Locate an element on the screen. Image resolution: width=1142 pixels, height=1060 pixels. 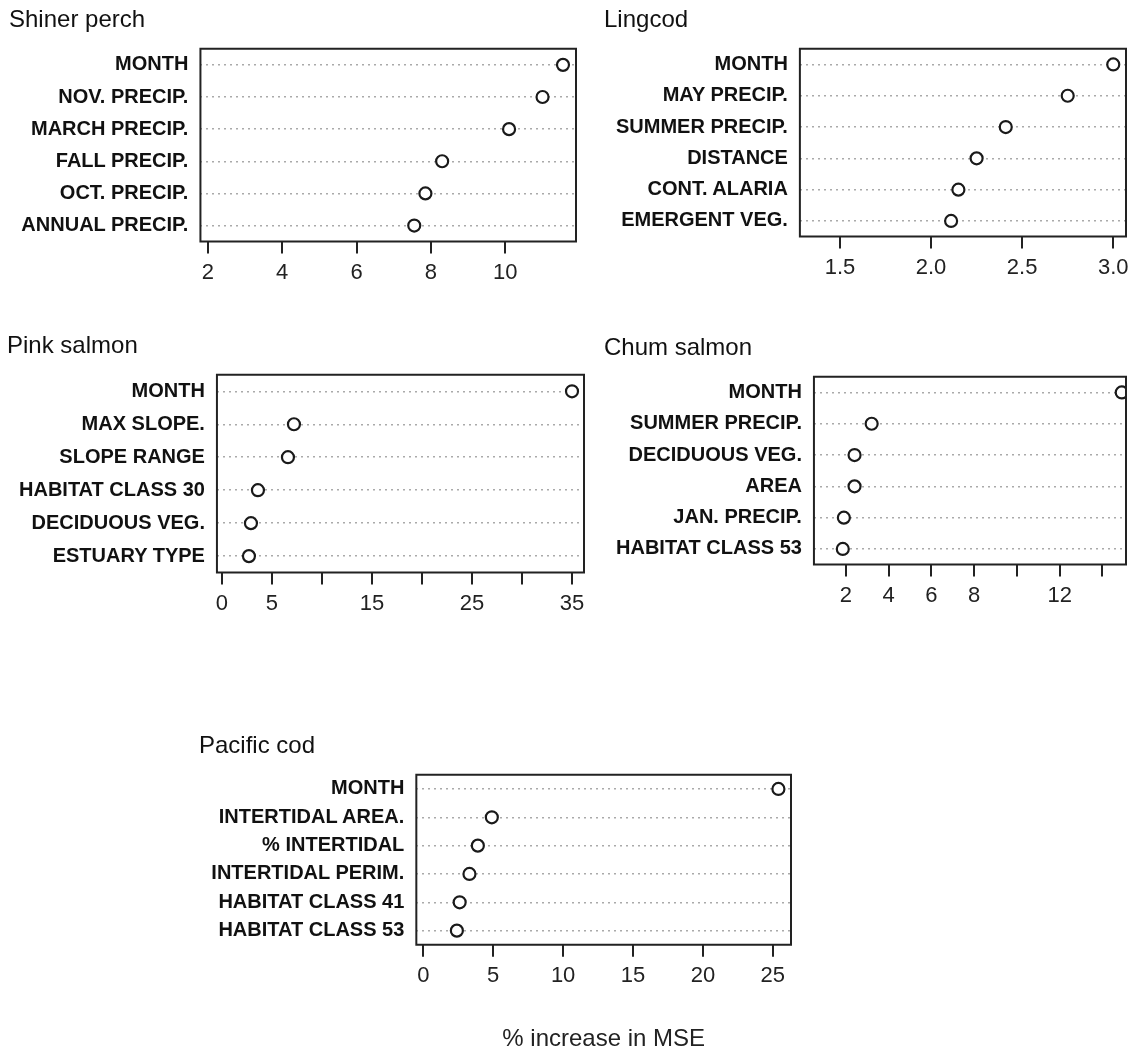
x-tick-label: 3.0 is located at coordinates (1113, 266).